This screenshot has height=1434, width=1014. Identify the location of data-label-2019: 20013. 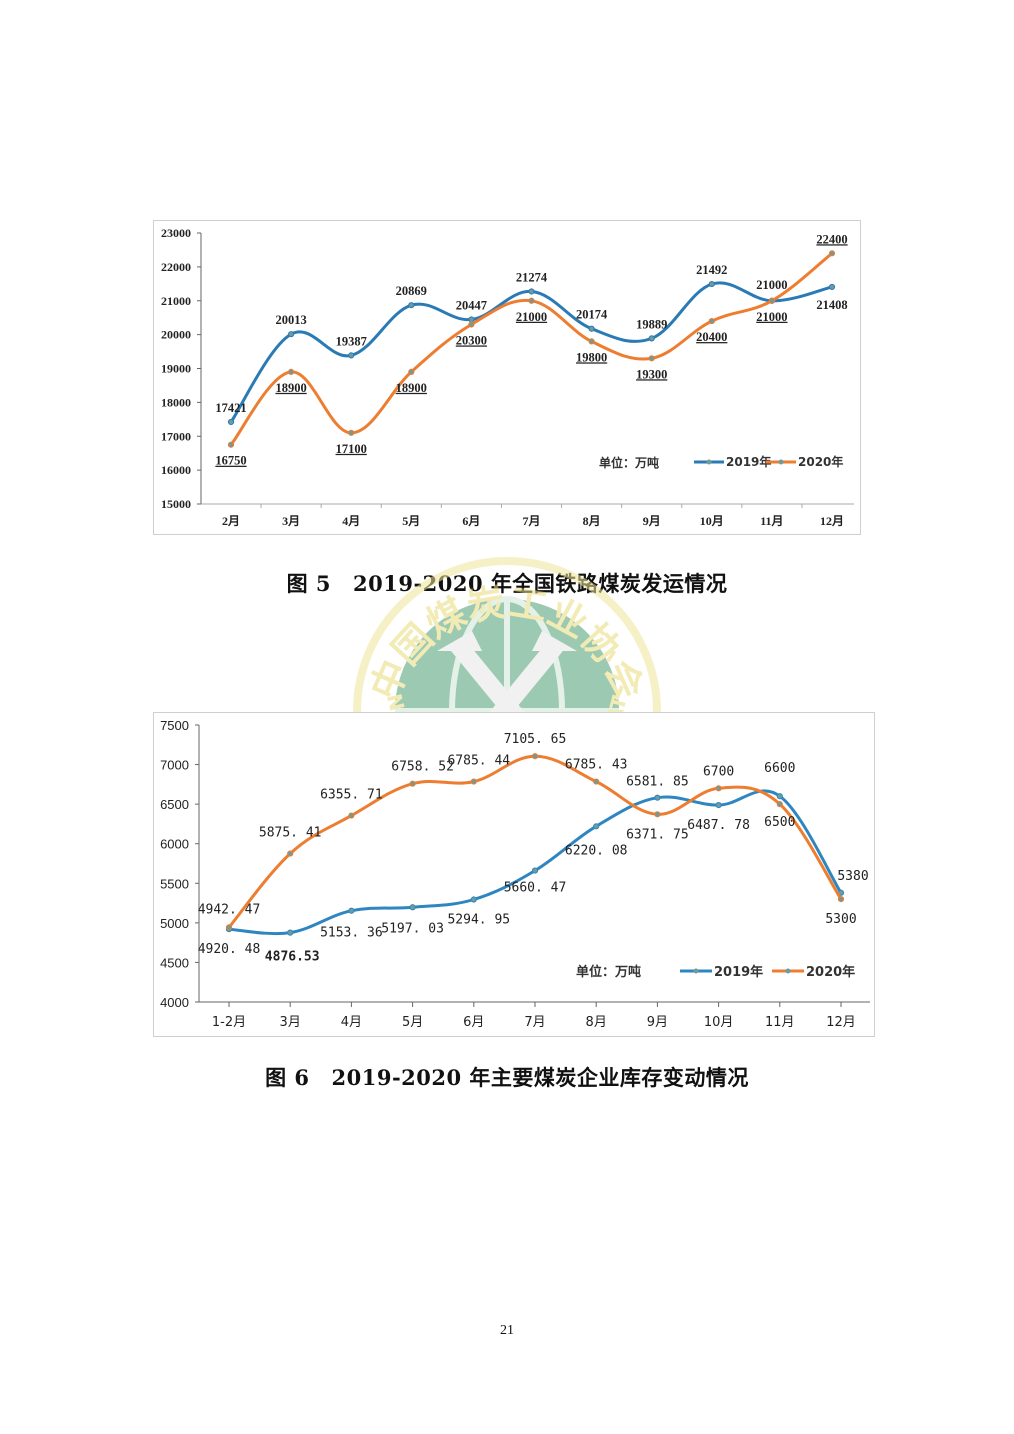
(290, 320).